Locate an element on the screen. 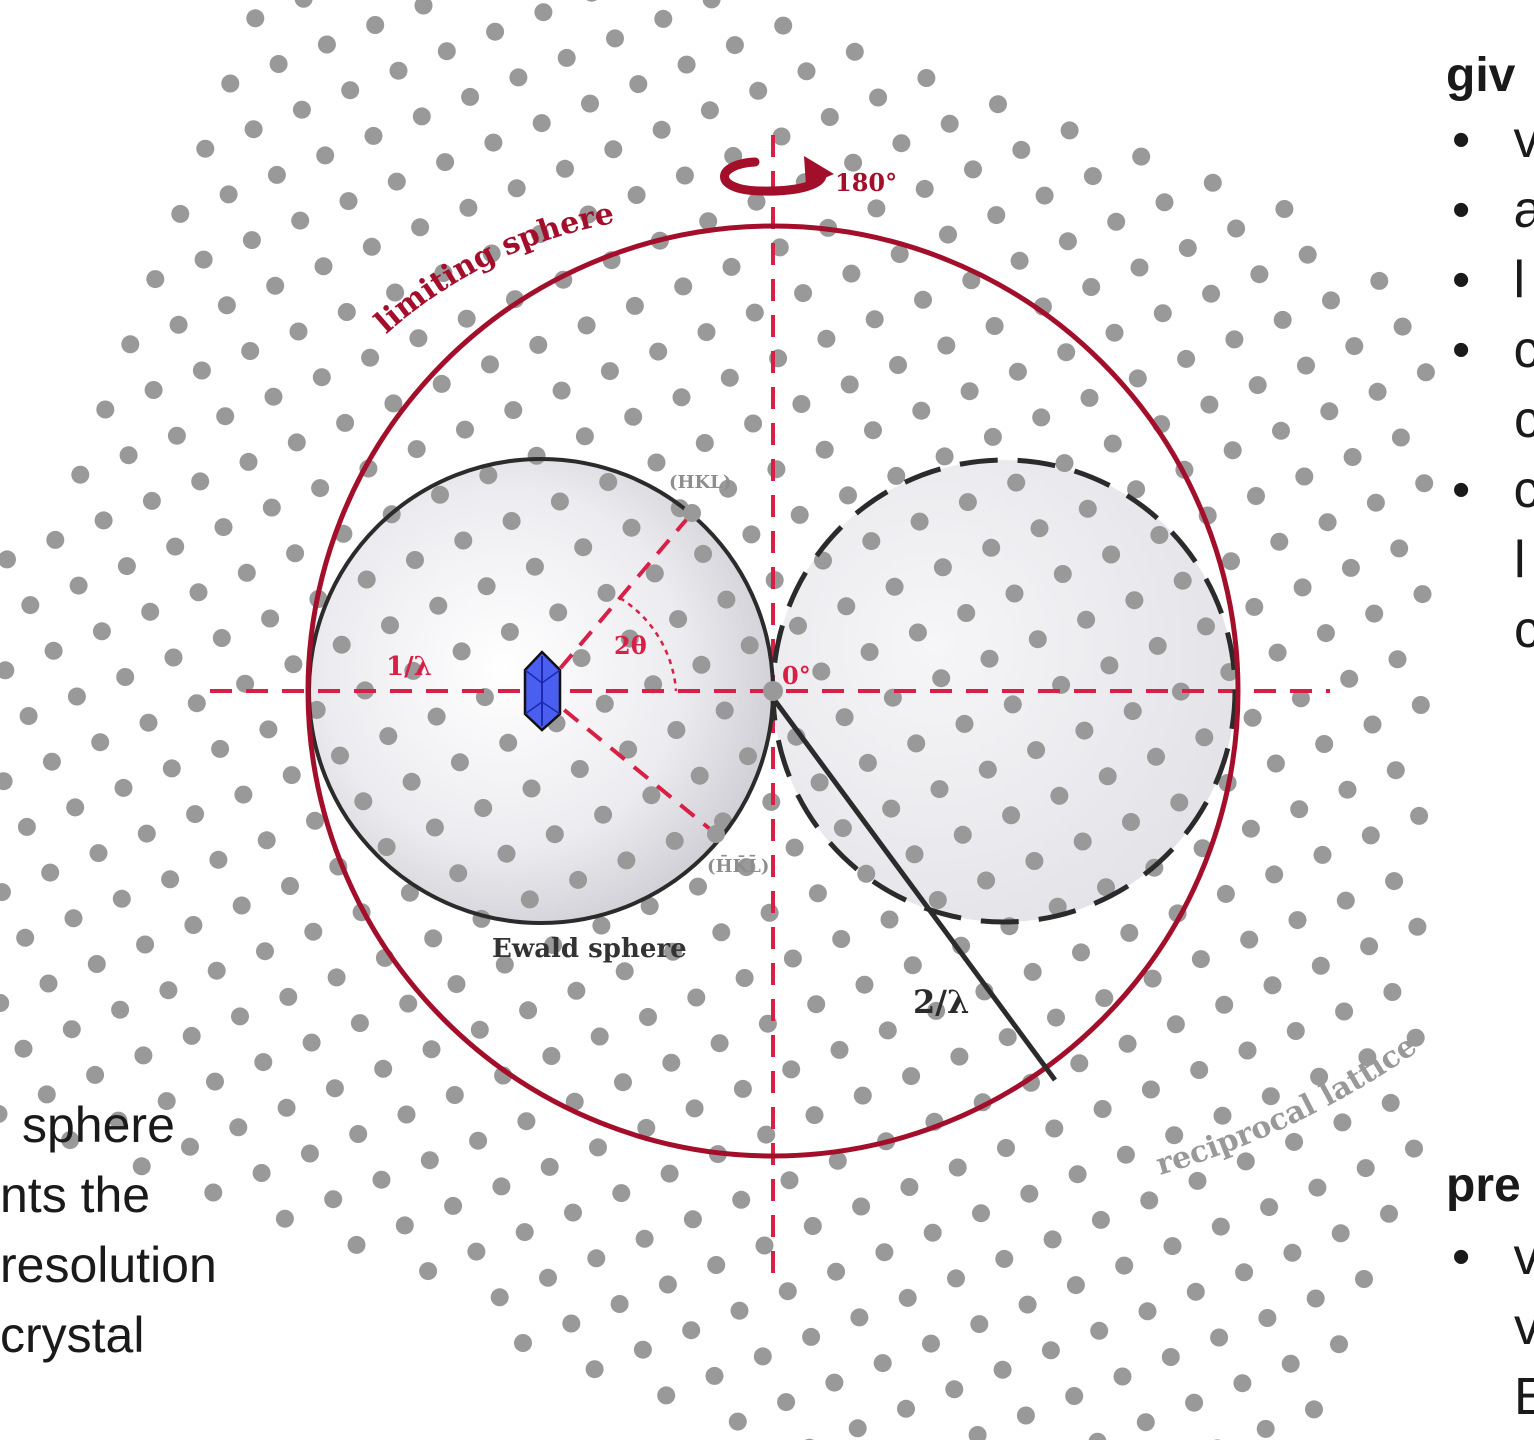 The height and width of the screenshot is (1440, 1534). rotation-arrow-icon is located at coordinates (777, 176).